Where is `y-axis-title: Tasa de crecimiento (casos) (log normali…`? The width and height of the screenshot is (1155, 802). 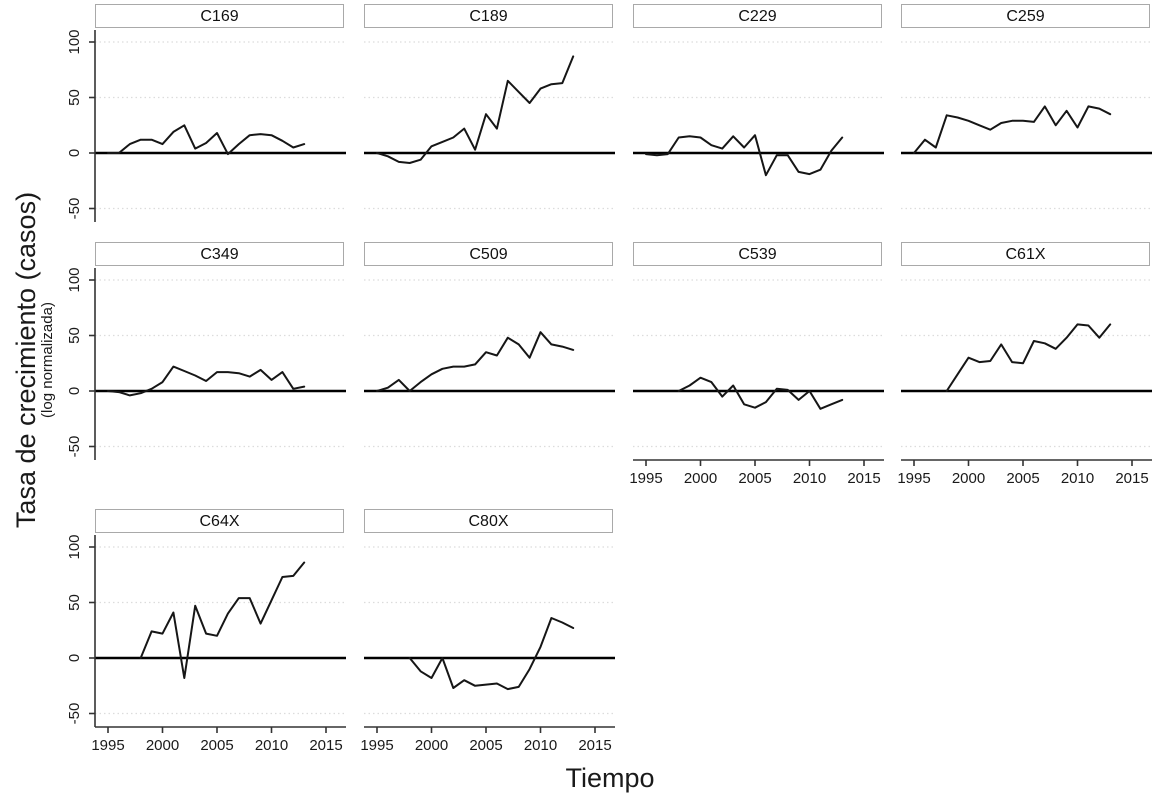 y-axis-title: Tasa de crecimiento (casos) (log normali… is located at coordinates (33, 360).